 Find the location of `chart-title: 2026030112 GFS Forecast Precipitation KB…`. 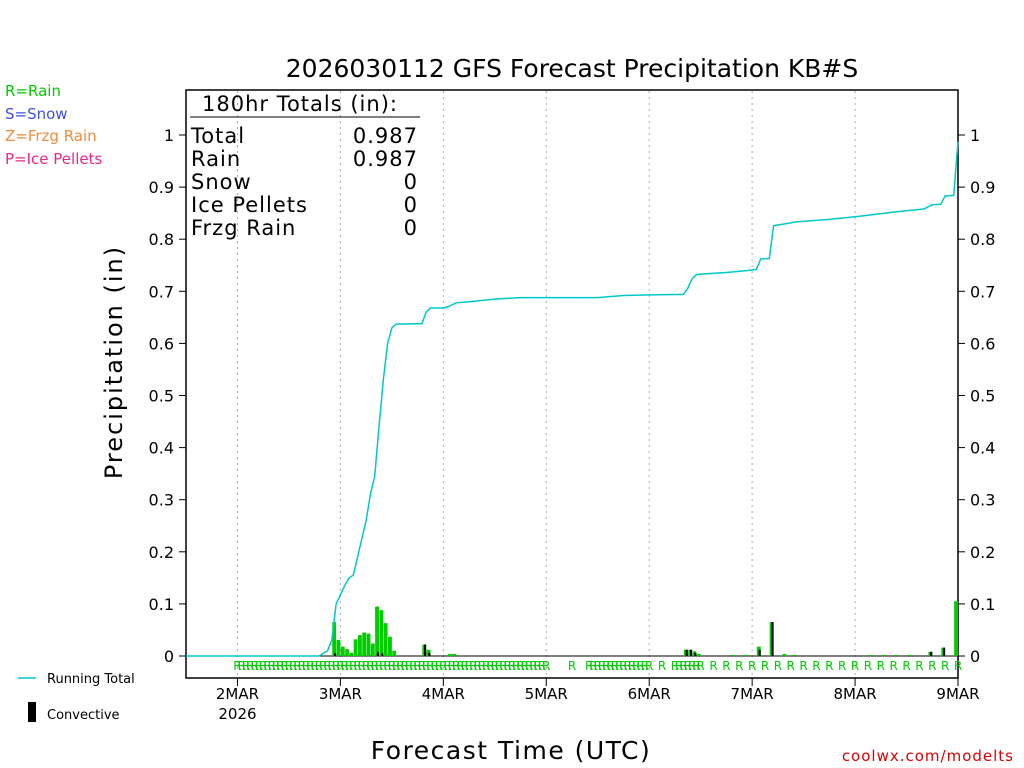

chart-title: 2026030112 GFS Forecast Precipitation KB… is located at coordinates (572, 68).